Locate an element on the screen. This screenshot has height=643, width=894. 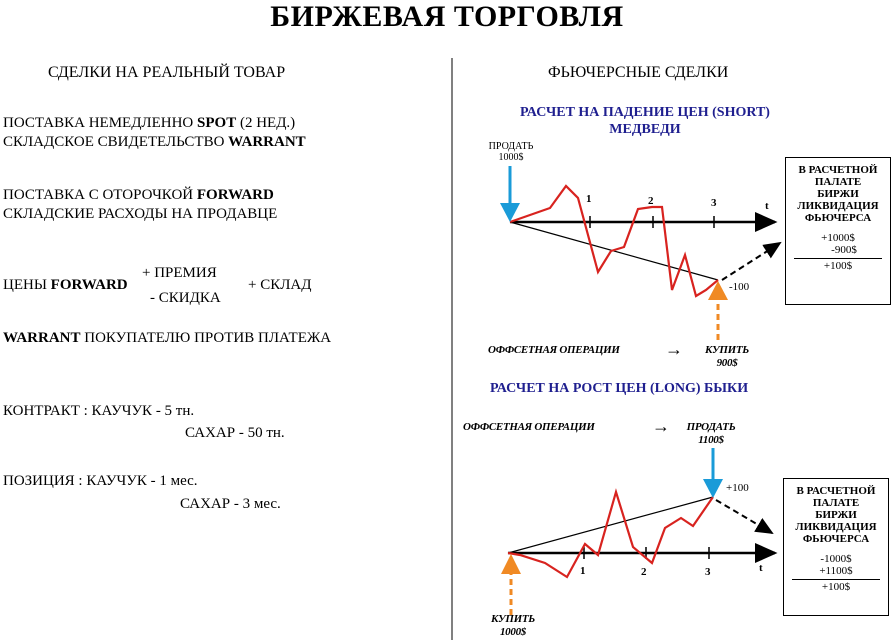
short-sell-label: ПРОДАТЬ 1000$ is located at coordinates (511, 152).